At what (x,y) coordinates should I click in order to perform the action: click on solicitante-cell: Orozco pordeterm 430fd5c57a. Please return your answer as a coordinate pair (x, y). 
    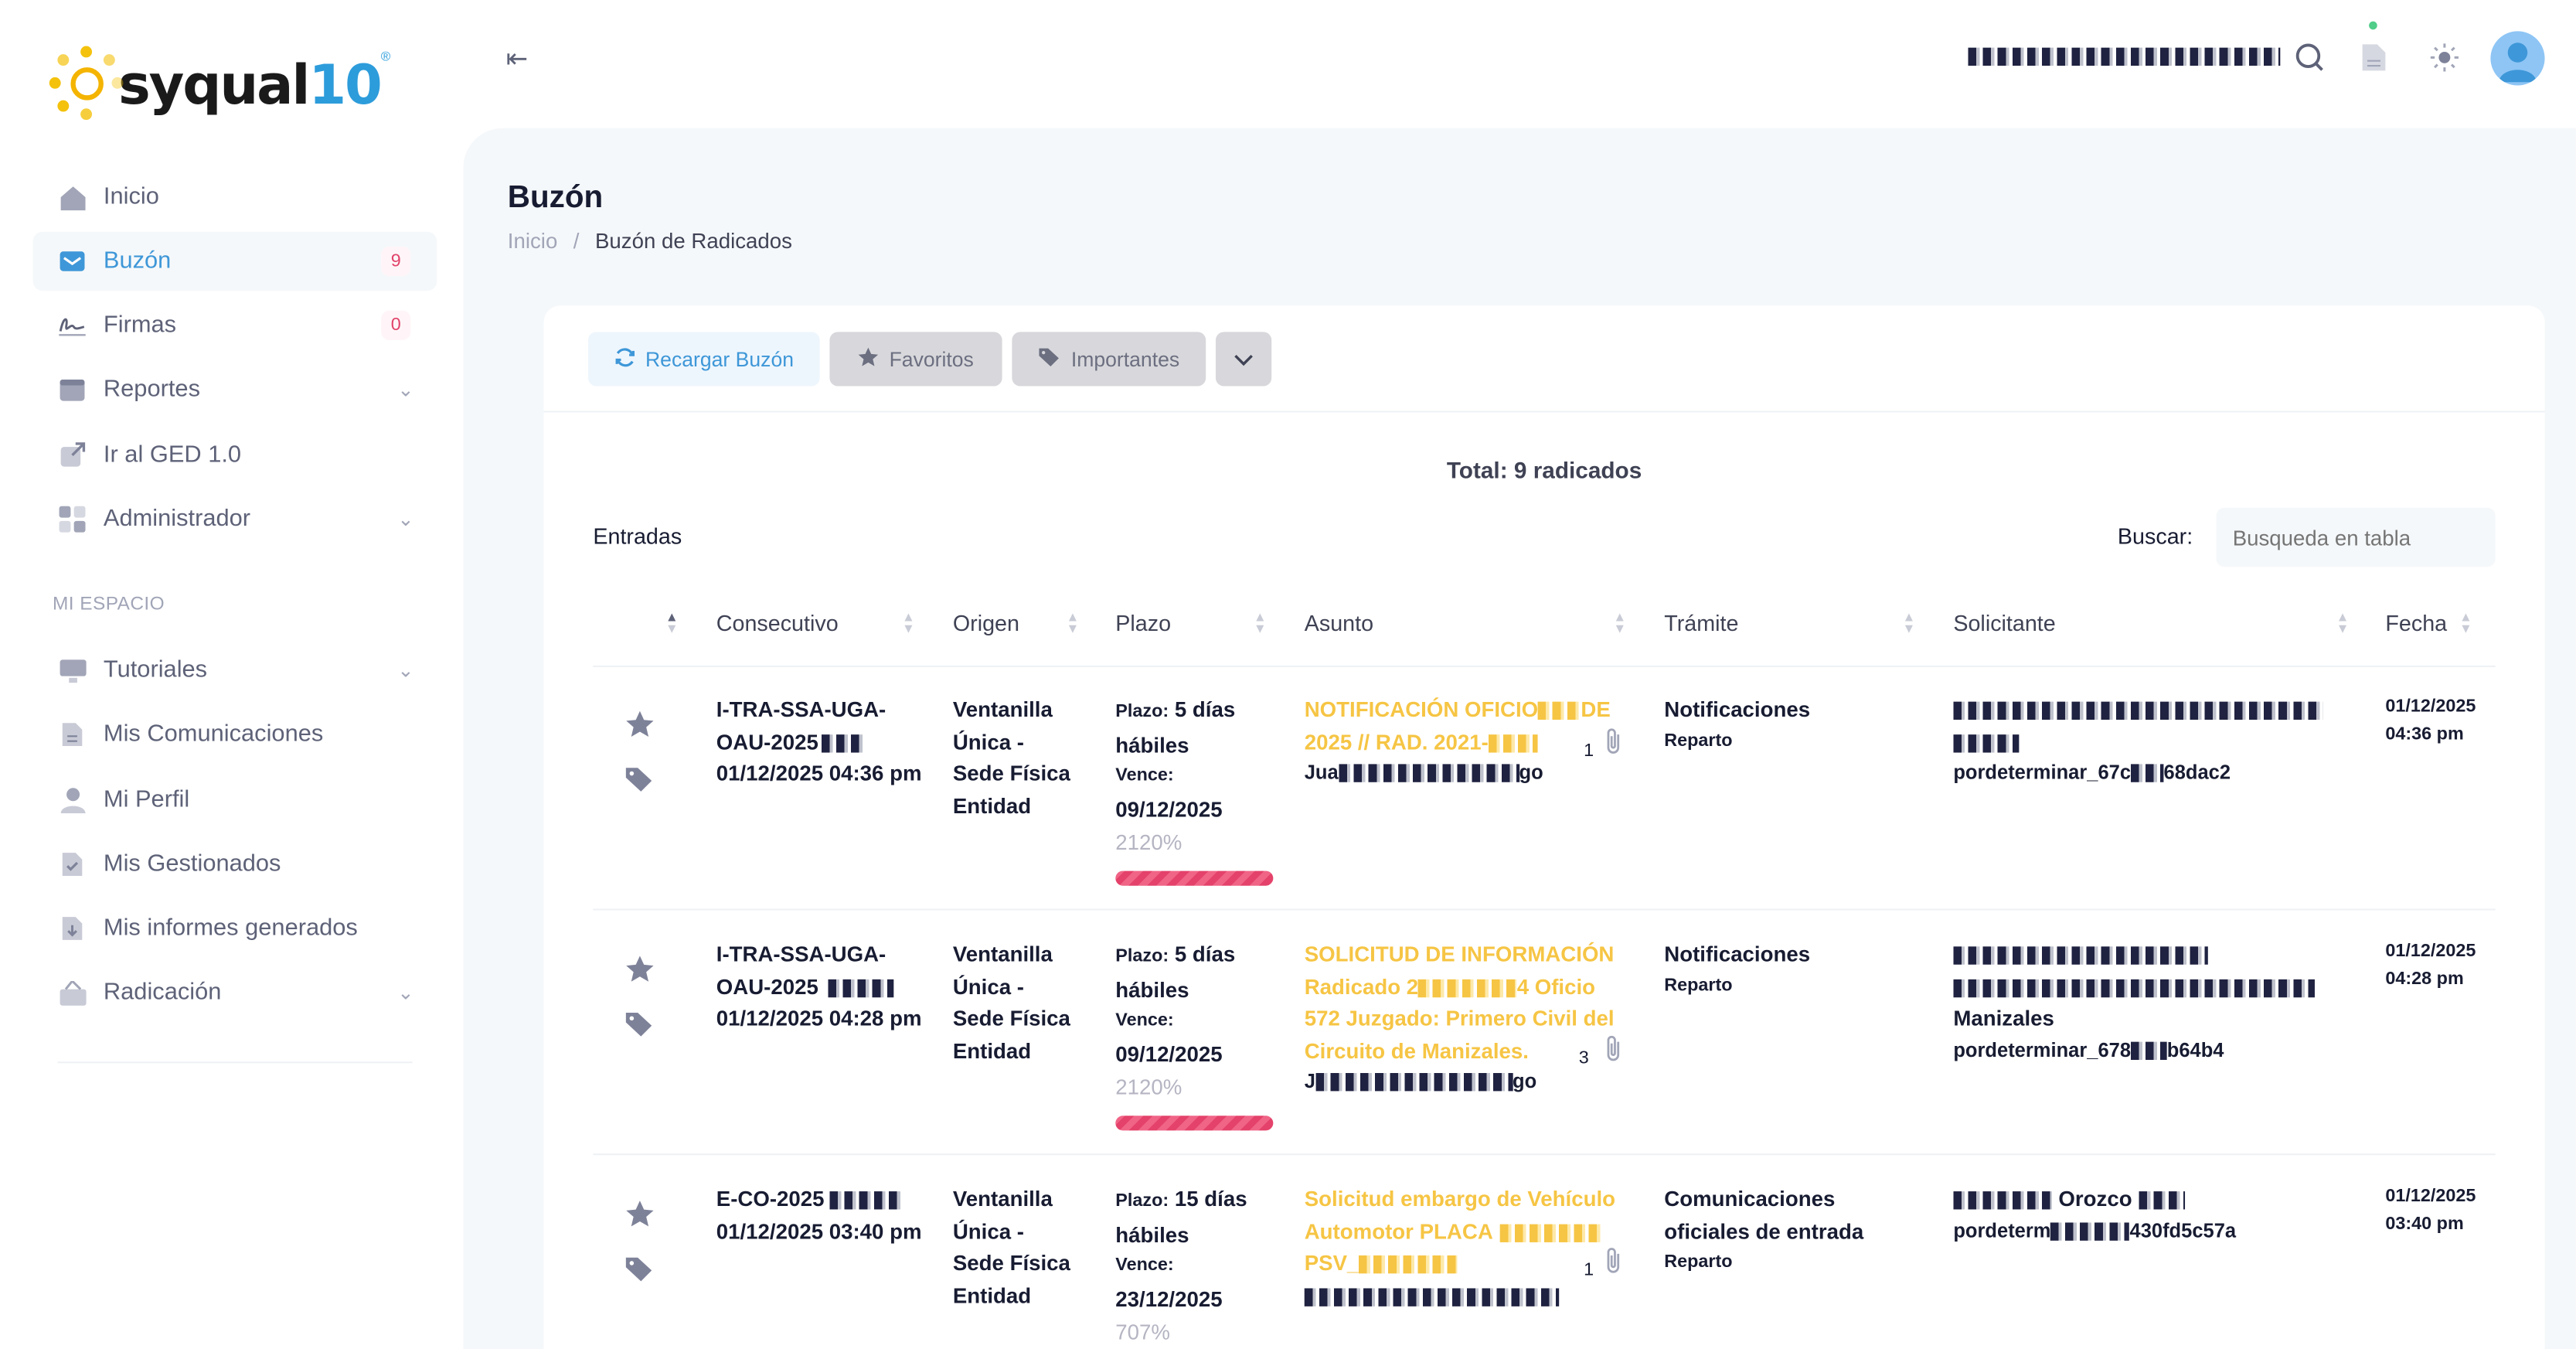
    Looking at the image, I should click on (2095, 1214).